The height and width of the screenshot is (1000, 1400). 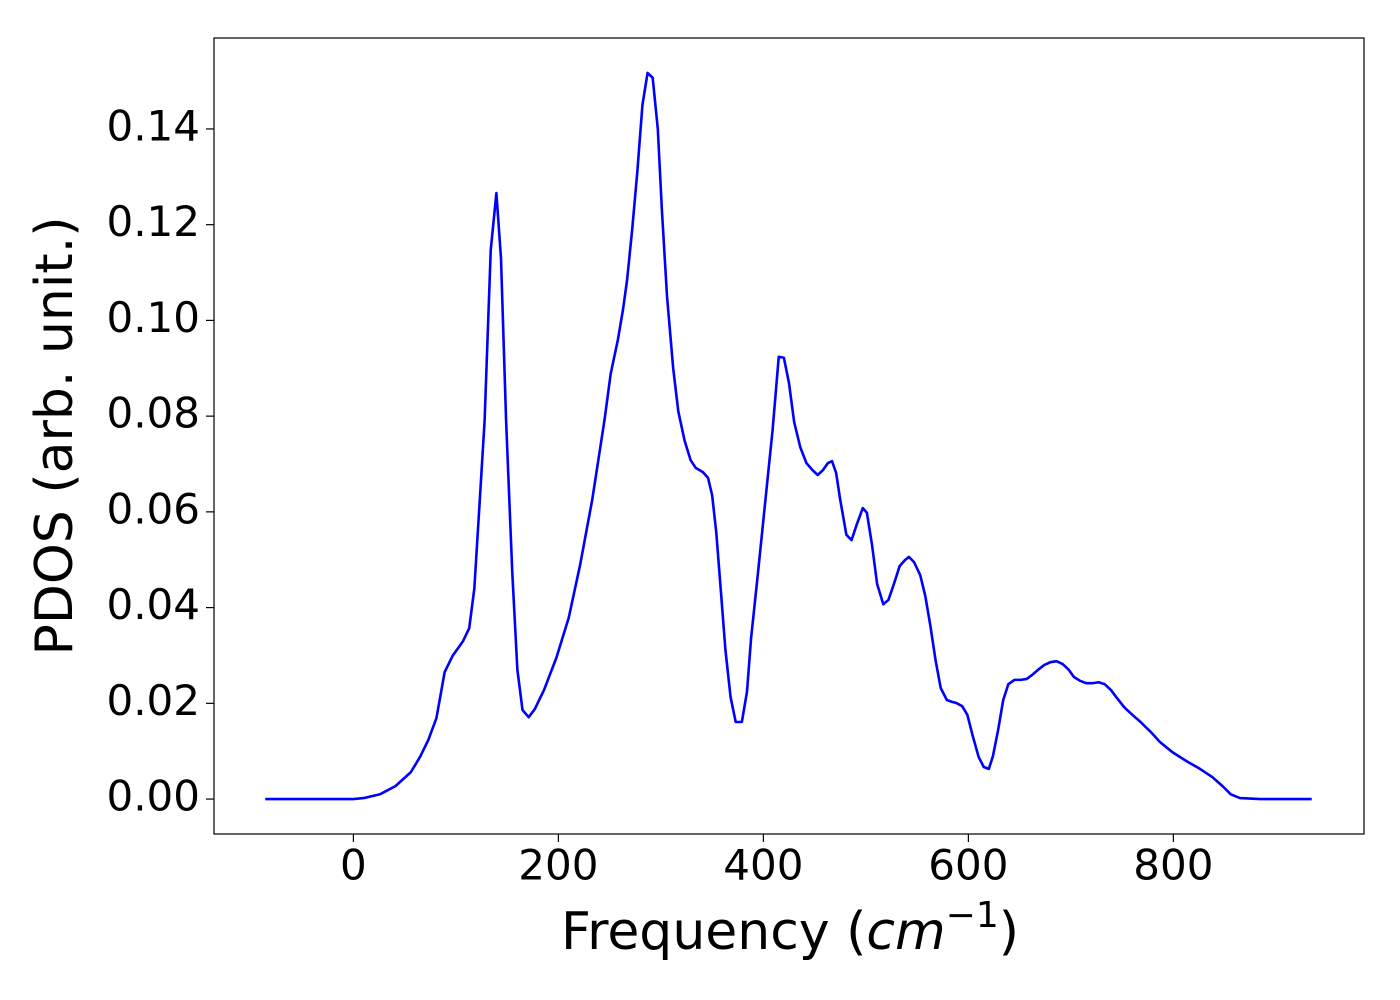 I want to click on y-tick-label: 0.12, so click(x=153, y=221).